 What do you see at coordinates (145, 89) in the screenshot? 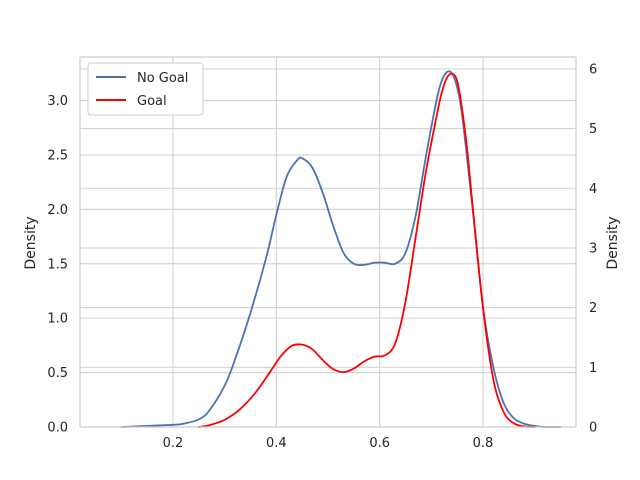
I see `legend: No Goal Goal` at bounding box center [145, 89].